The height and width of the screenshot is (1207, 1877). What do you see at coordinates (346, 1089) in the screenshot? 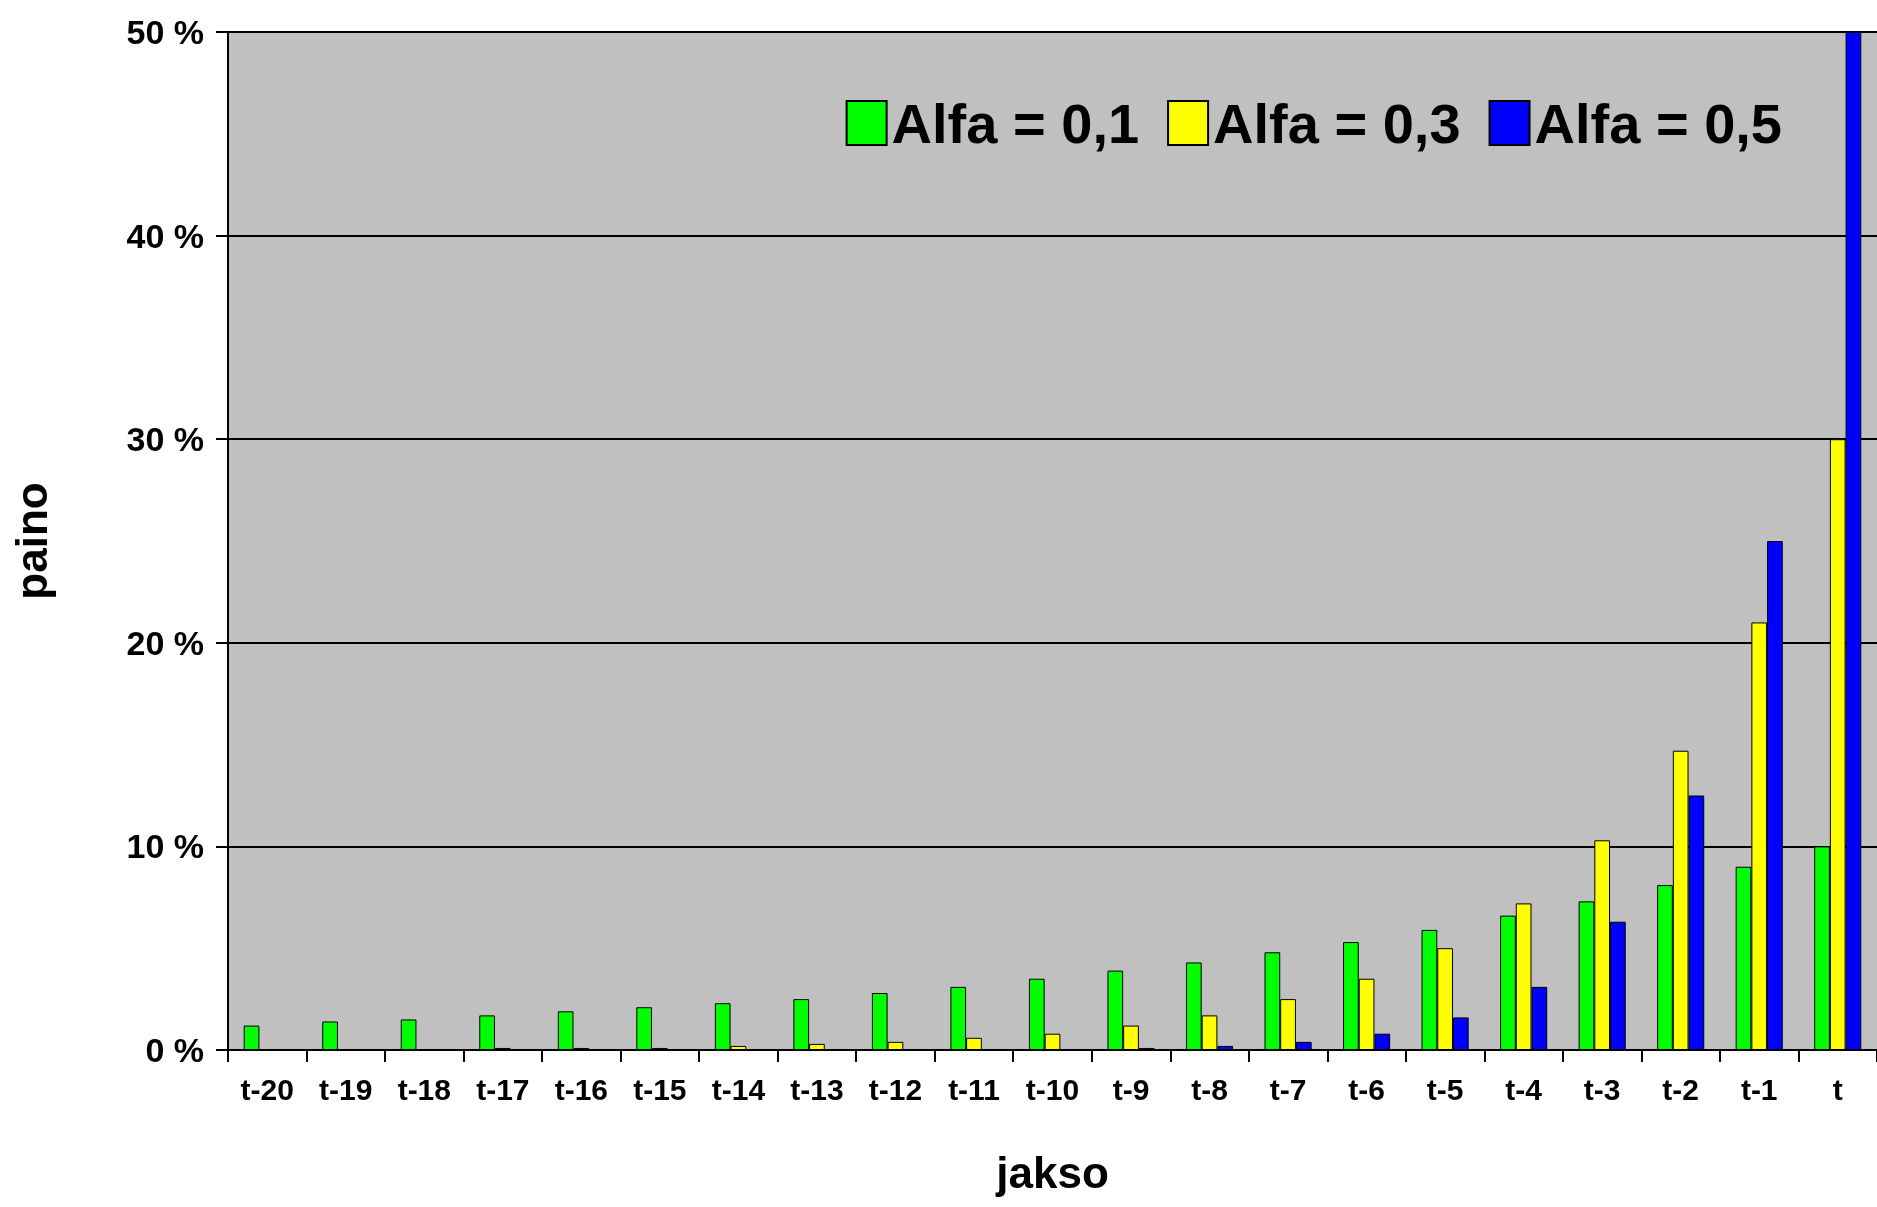
I see `x-tick-label: t-19` at bounding box center [346, 1089].